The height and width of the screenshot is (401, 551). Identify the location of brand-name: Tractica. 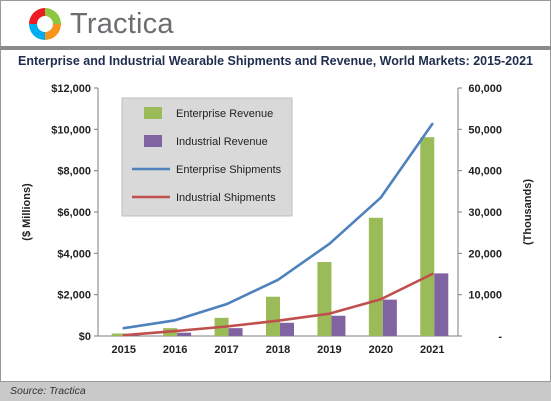
(122, 23).